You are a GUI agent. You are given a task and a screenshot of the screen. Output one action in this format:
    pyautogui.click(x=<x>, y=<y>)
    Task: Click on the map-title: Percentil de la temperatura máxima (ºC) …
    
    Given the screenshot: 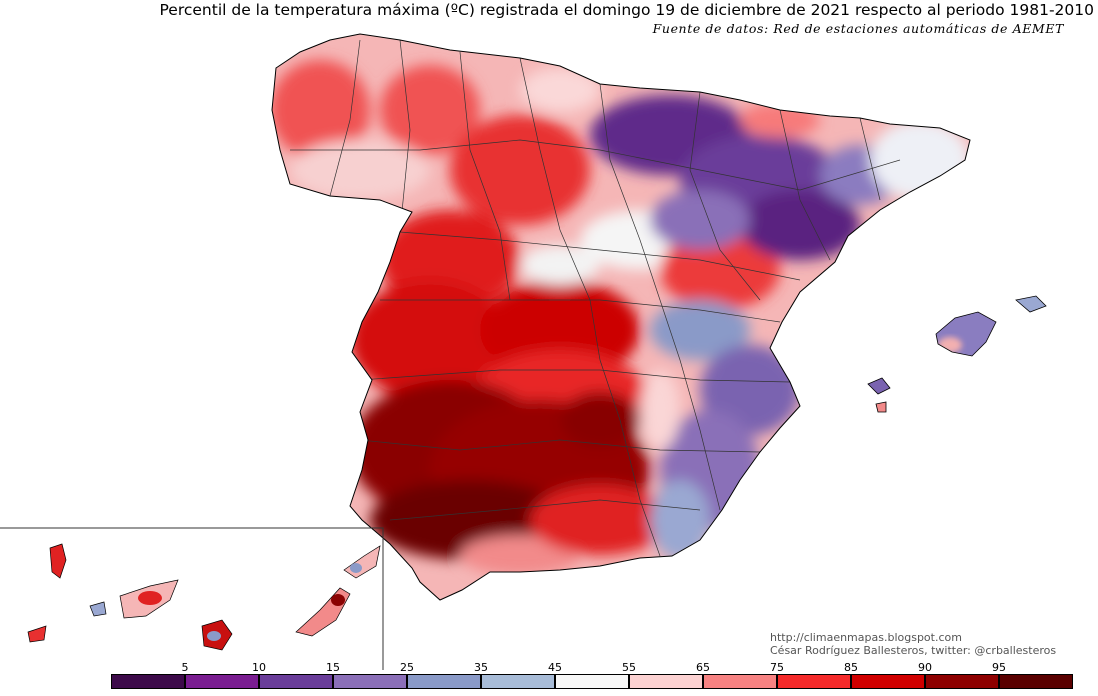 What is the action you would take?
    pyautogui.click(x=626, y=10)
    